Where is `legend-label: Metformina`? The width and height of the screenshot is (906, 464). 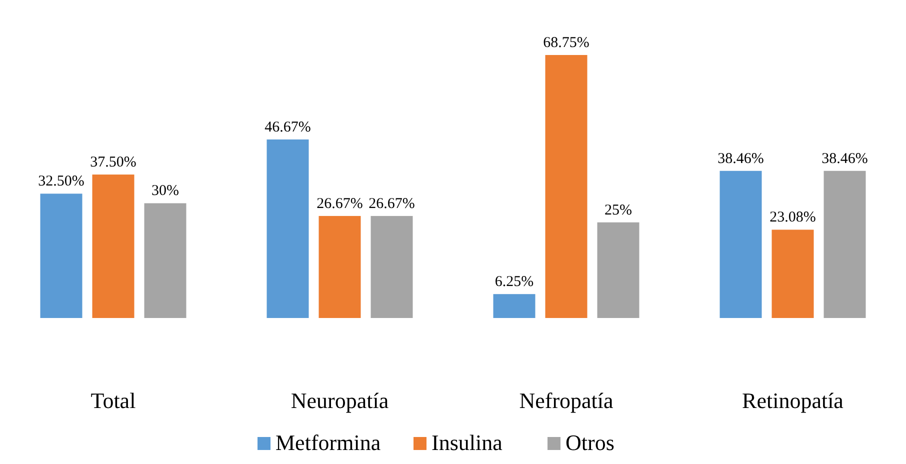
legend-label: Metformina is located at coordinates (328, 442).